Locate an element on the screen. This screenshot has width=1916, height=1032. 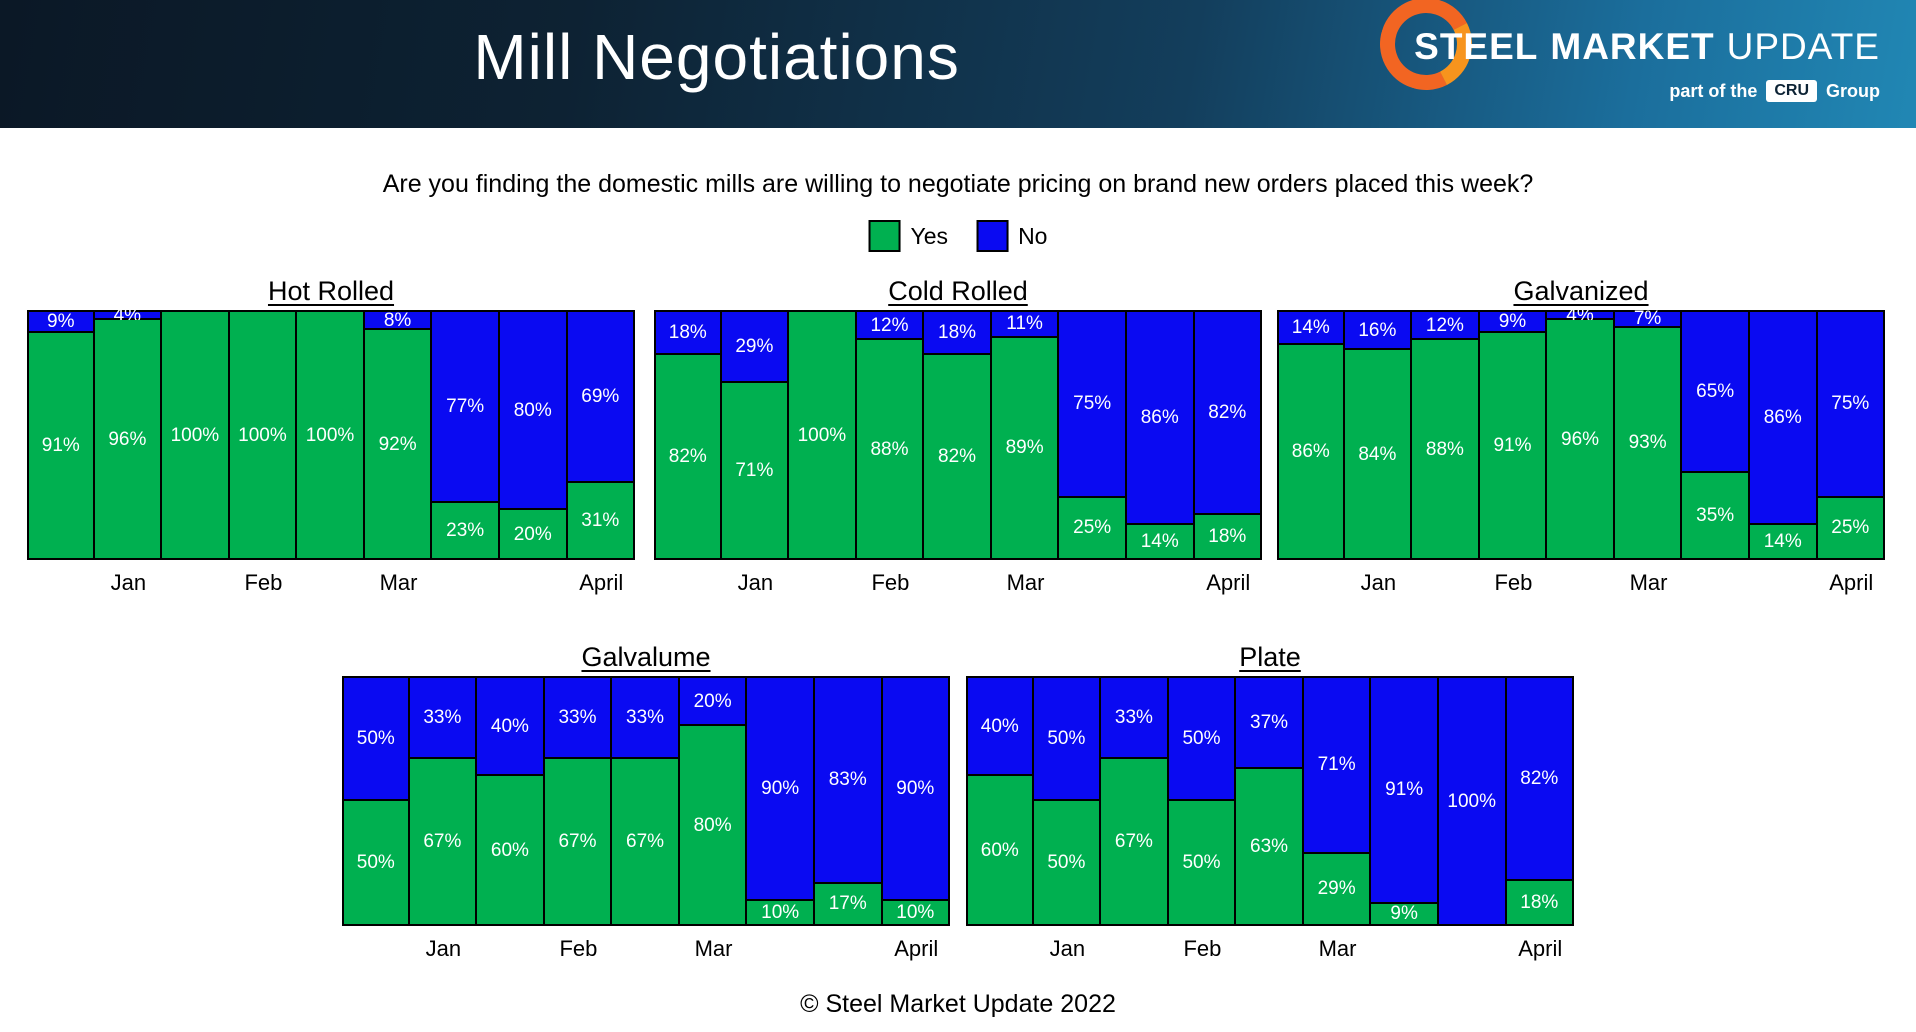
no-segment: 29% is located at coordinates (755, 346).